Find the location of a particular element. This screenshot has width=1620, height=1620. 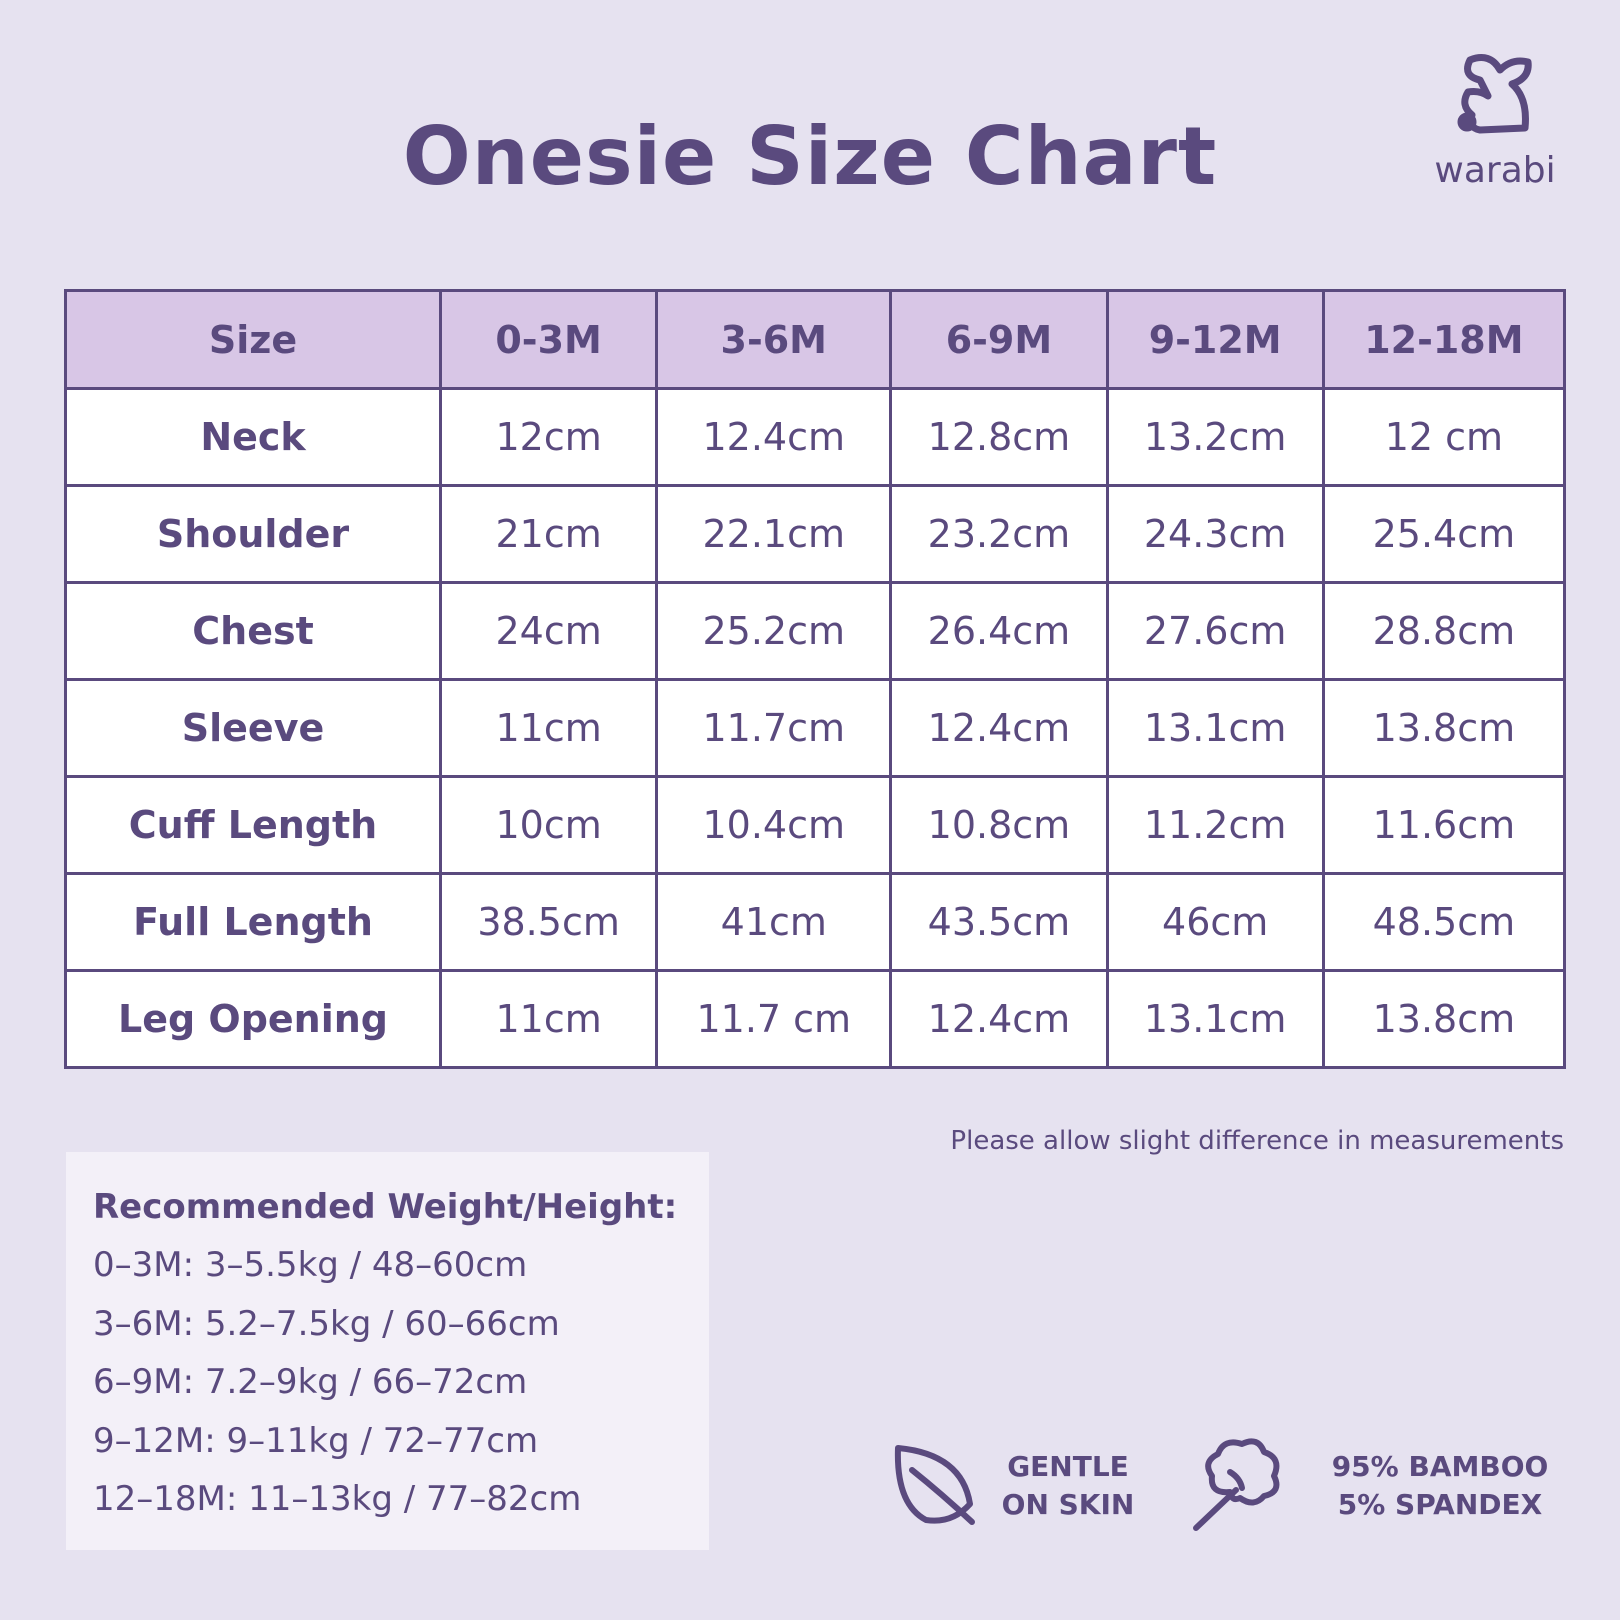

row-label: Full Length is located at coordinates (253, 922).